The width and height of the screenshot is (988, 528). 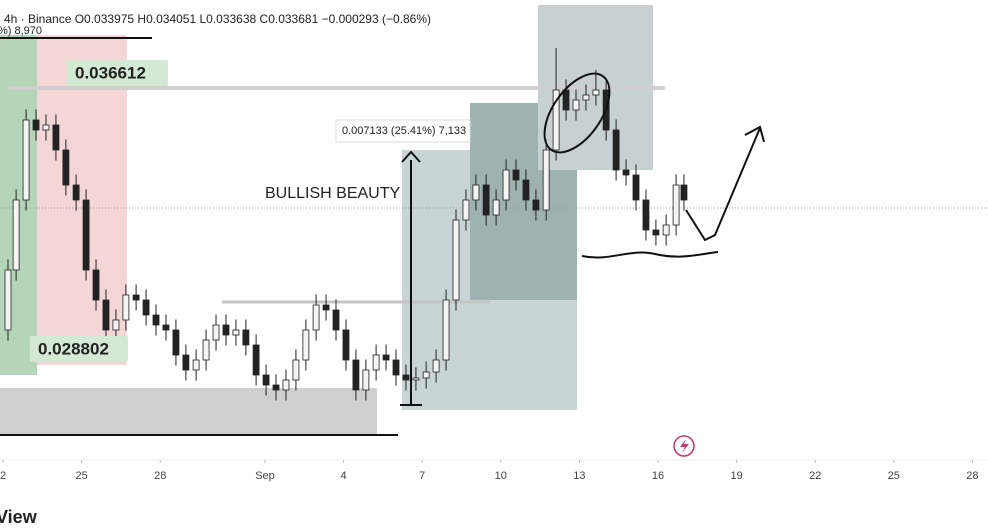 I want to click on x-tick-label: 13, so click(x=579, y=476).